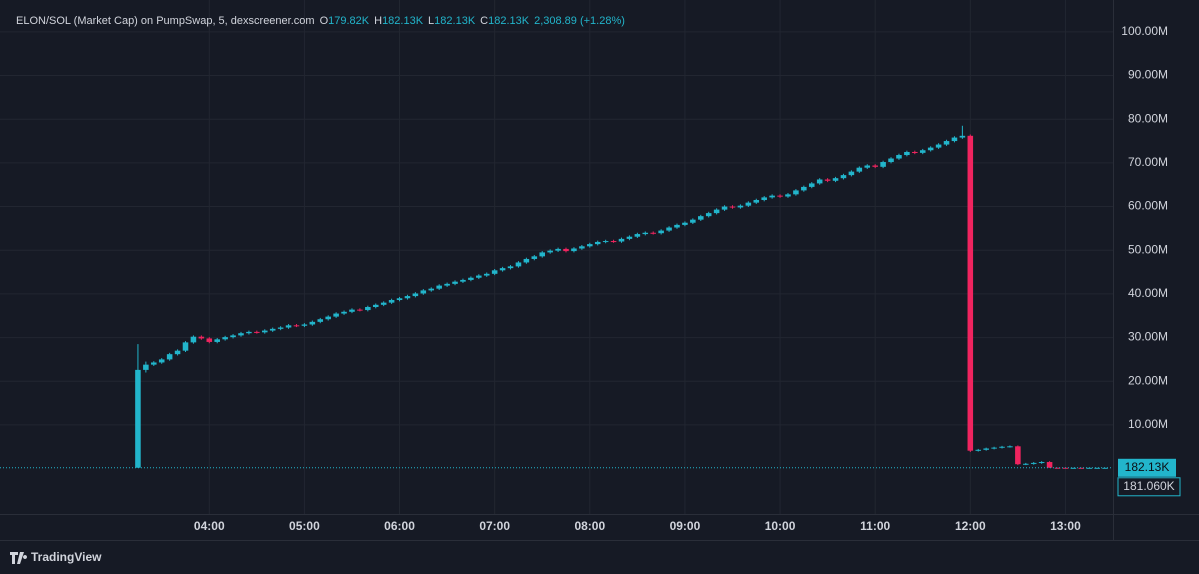 The image size is (1199, 574). I want to click on y-tick-label: 70.00M, so click(1148, 162).